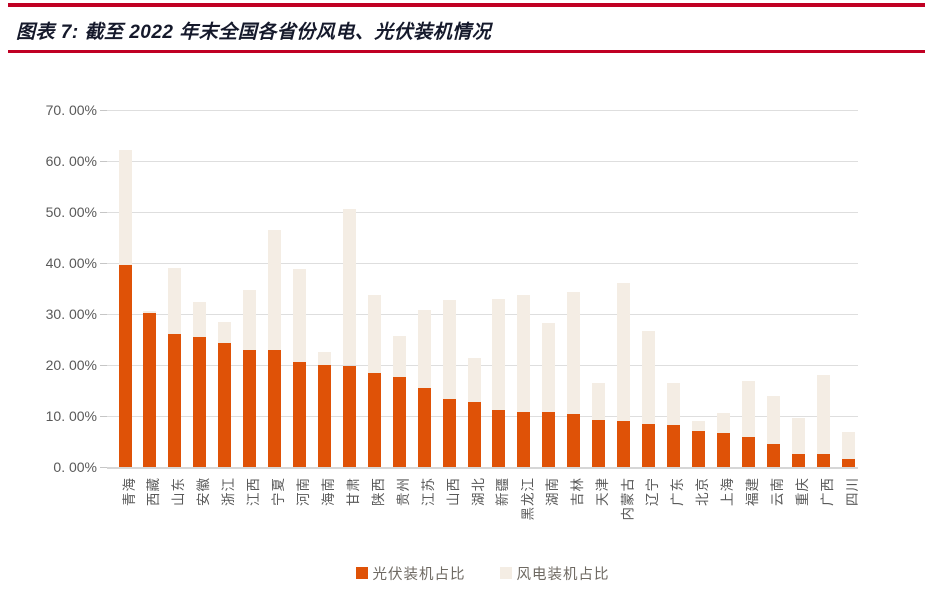 This screenshot has width=933, height=612. What do you see at coordinates (752, 491) in the screenshot?
I see `x-axis-label-text: 福建` at bounding box center [752, 491].